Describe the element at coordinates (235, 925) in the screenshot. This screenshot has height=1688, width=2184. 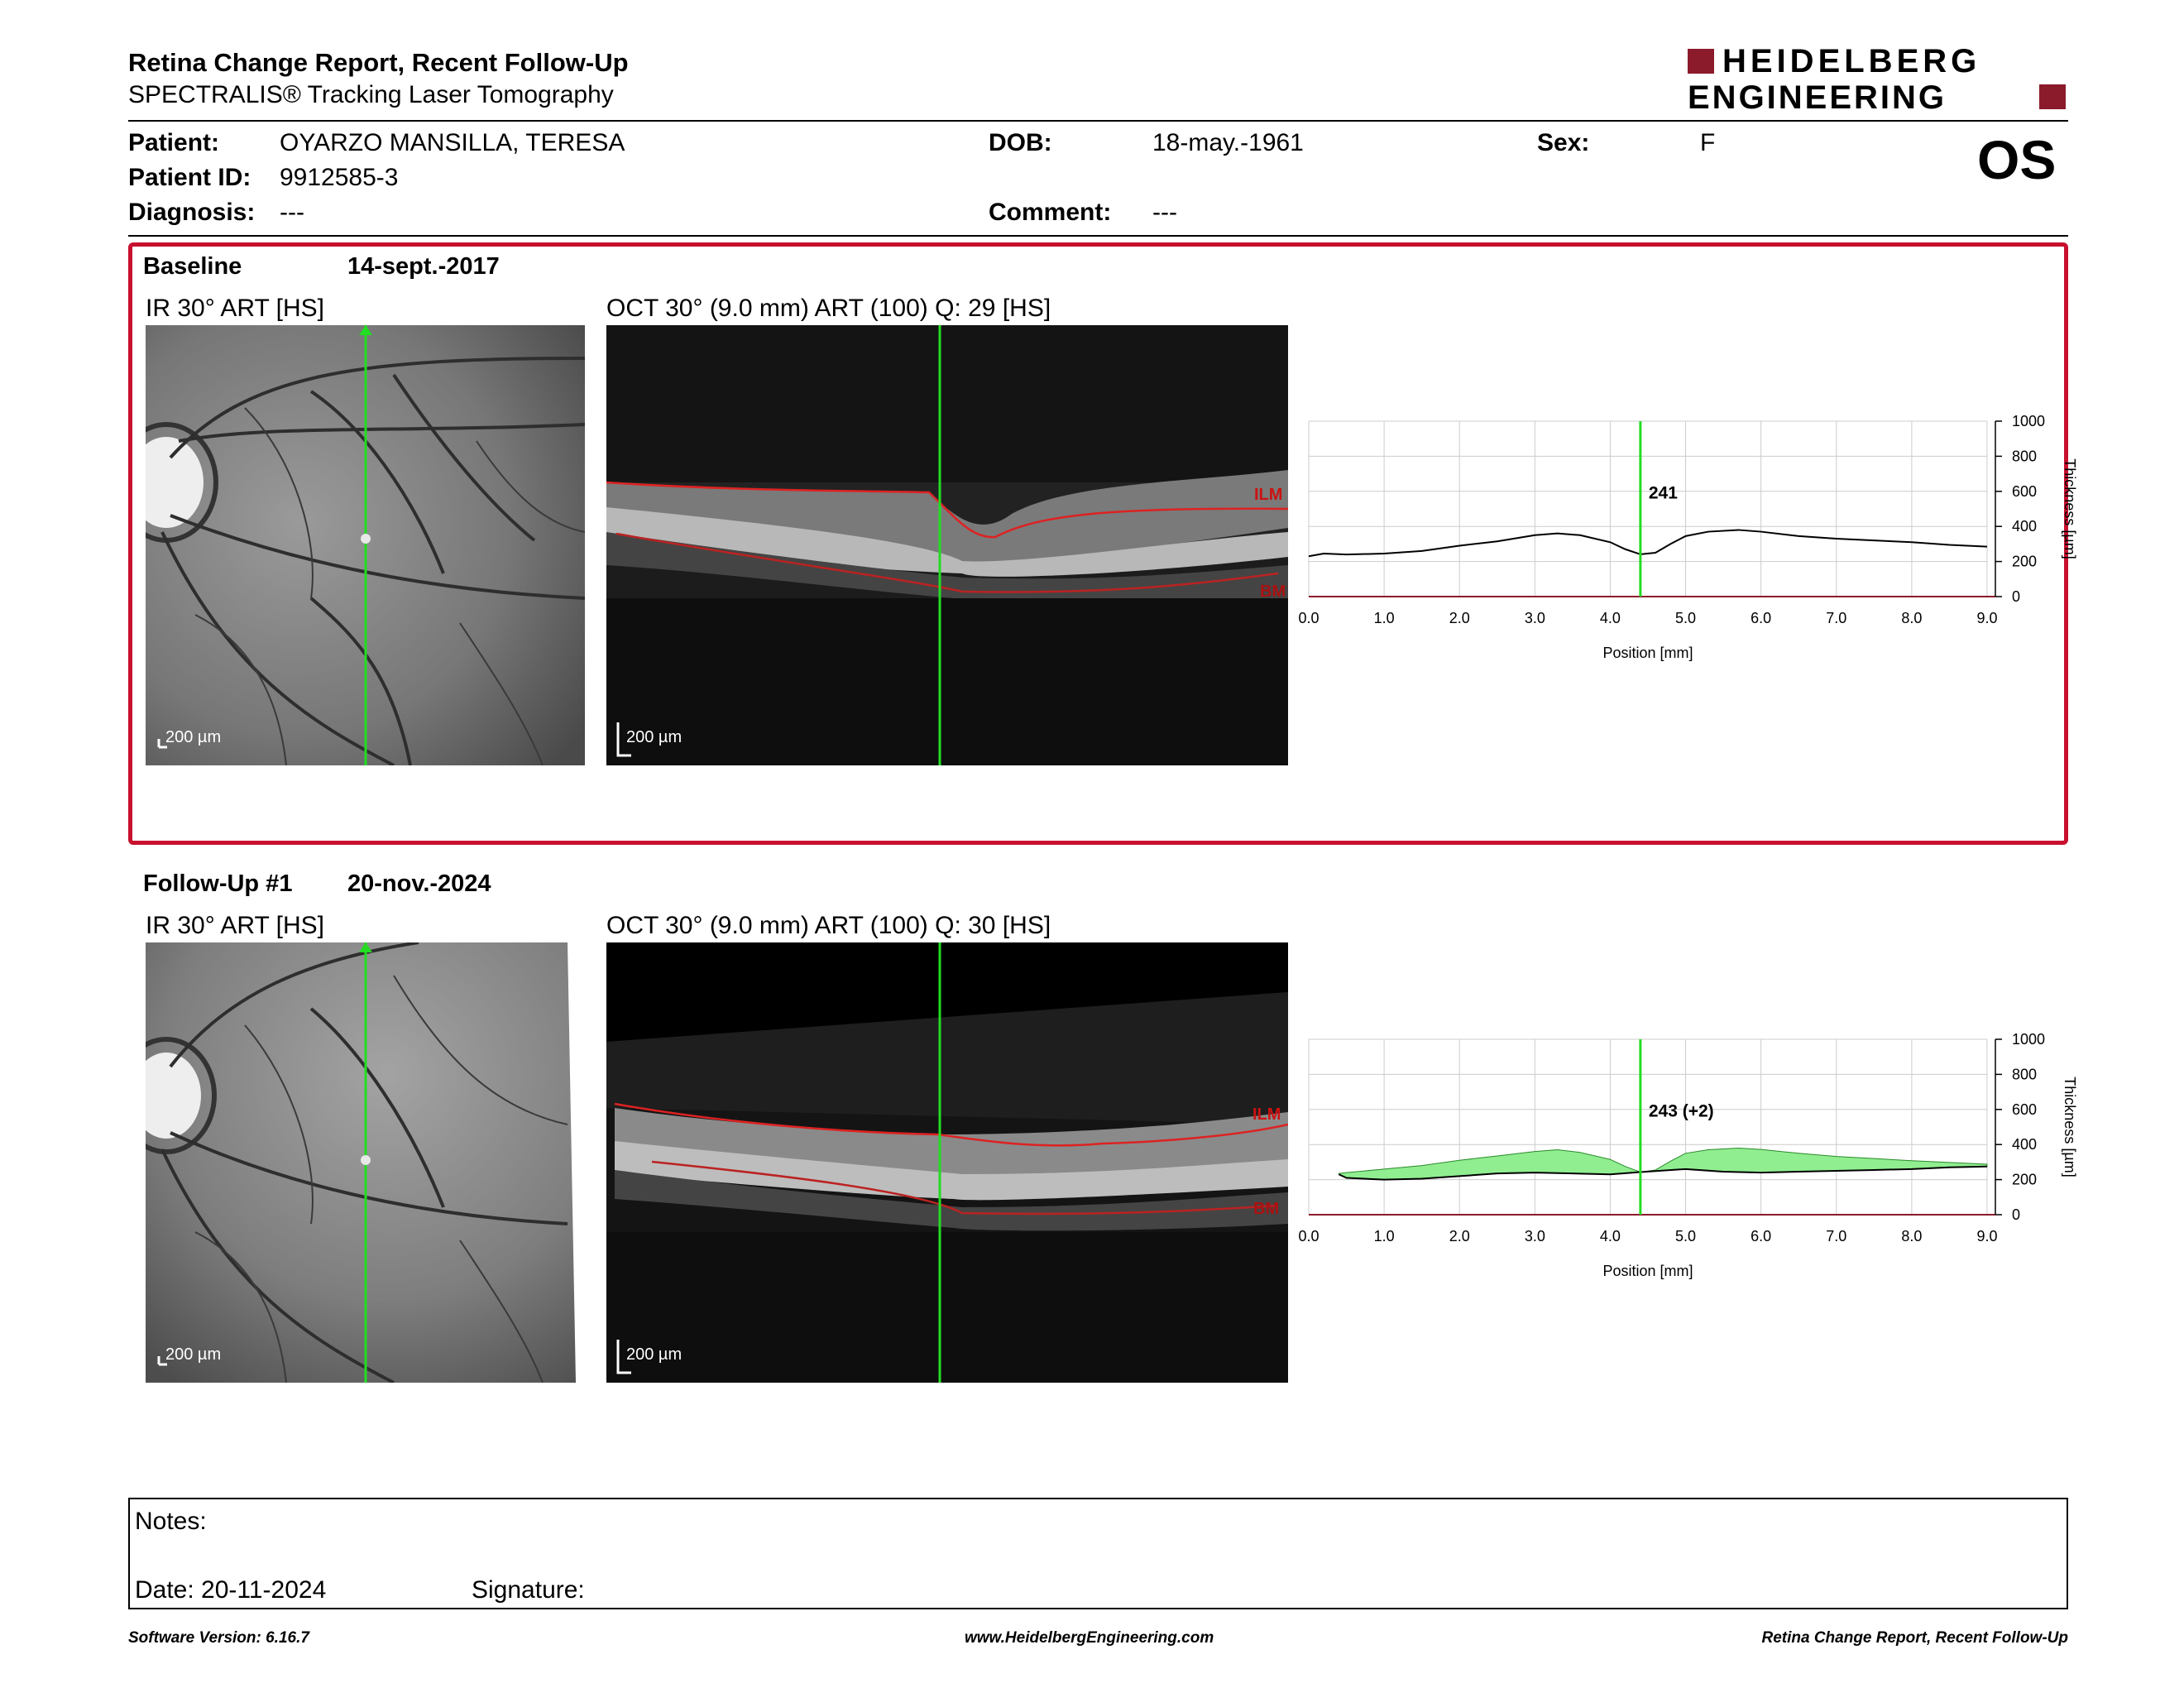
I see `followup-ir-caption: IR 30° ART [HS]` at that location.